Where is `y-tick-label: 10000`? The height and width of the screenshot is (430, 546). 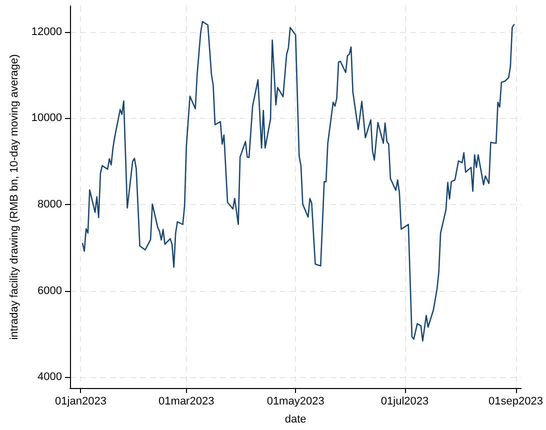
y-tick-label: 10000 is located at coordinates (46, 118).